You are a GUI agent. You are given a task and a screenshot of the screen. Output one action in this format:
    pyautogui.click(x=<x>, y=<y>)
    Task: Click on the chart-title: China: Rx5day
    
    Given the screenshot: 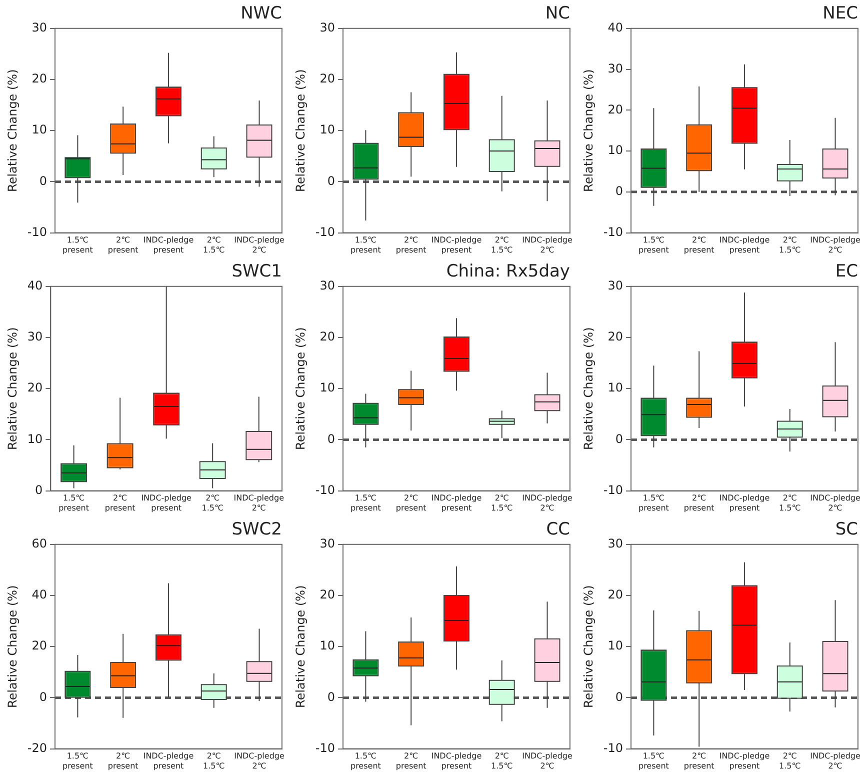 What is the action you would take?
    pyautogui.click(x=508, y=272)
    